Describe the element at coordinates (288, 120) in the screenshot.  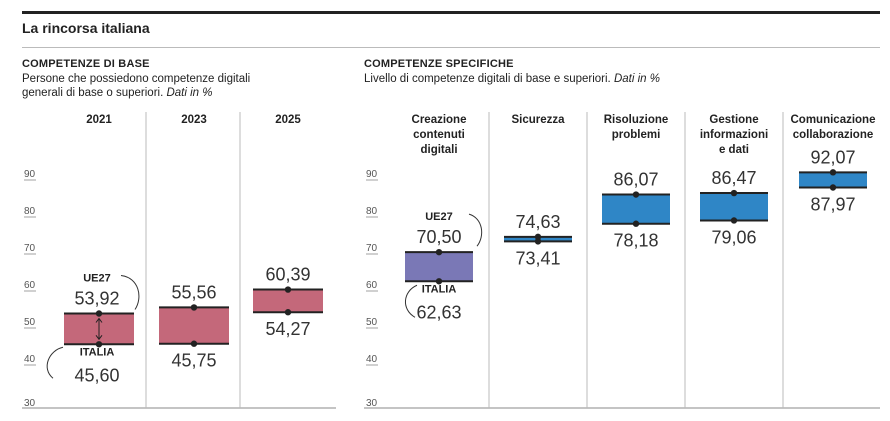
I see `left-category-label: 2025` at that location.